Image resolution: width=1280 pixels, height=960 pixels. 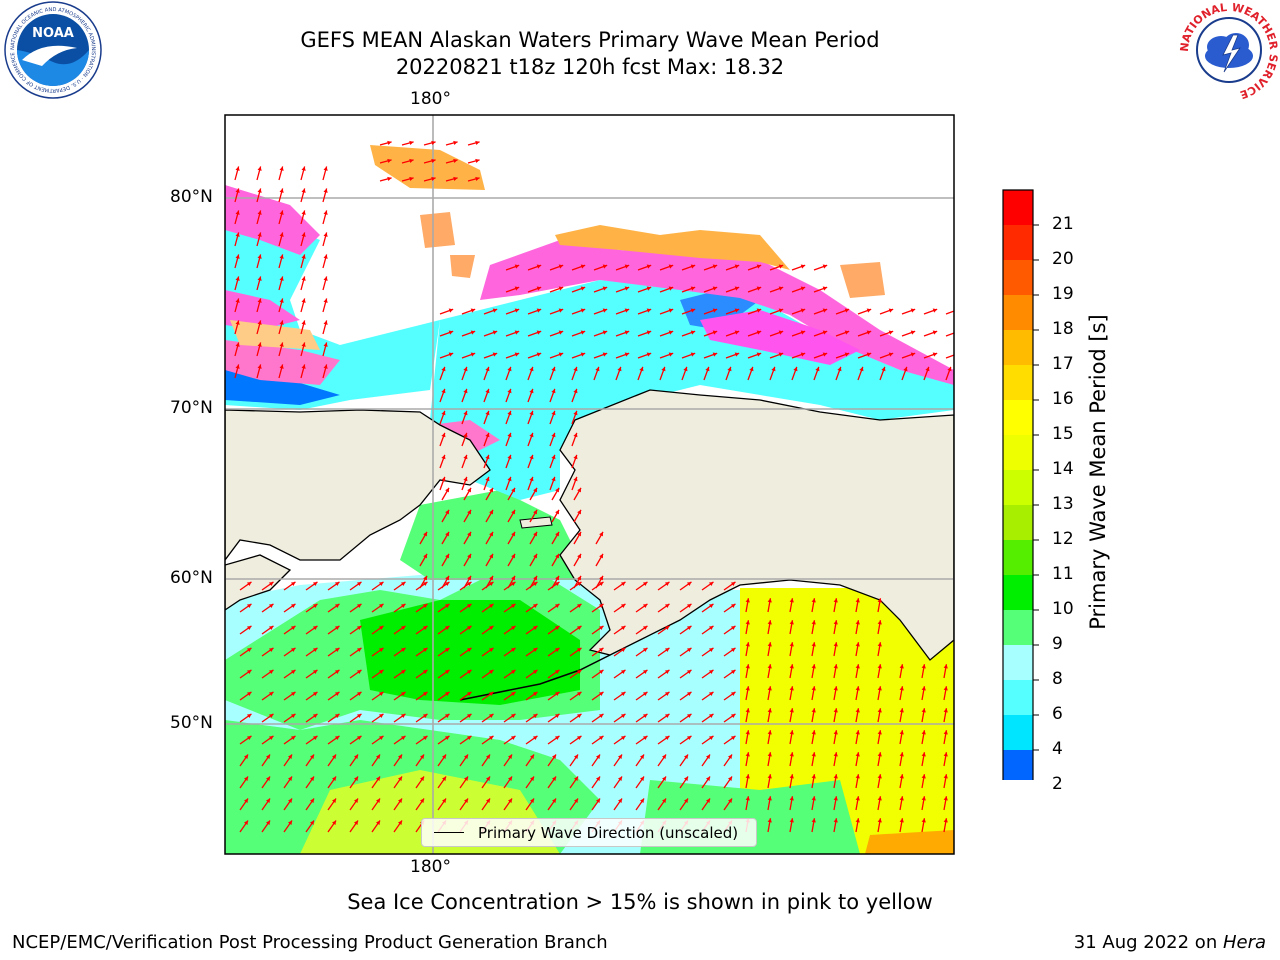 I want to click on wave-field-chukchi, so click(x=692, y=390).